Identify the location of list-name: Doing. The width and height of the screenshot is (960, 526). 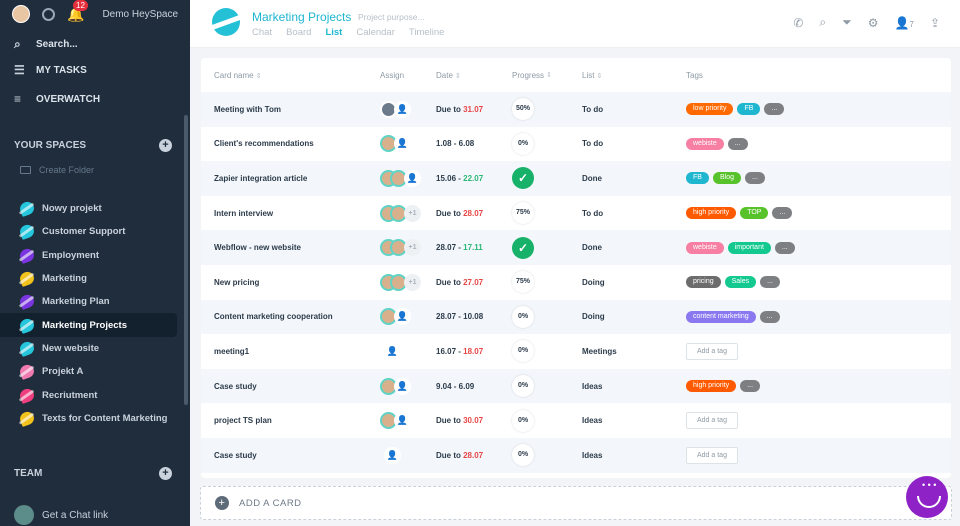
(593, 317).